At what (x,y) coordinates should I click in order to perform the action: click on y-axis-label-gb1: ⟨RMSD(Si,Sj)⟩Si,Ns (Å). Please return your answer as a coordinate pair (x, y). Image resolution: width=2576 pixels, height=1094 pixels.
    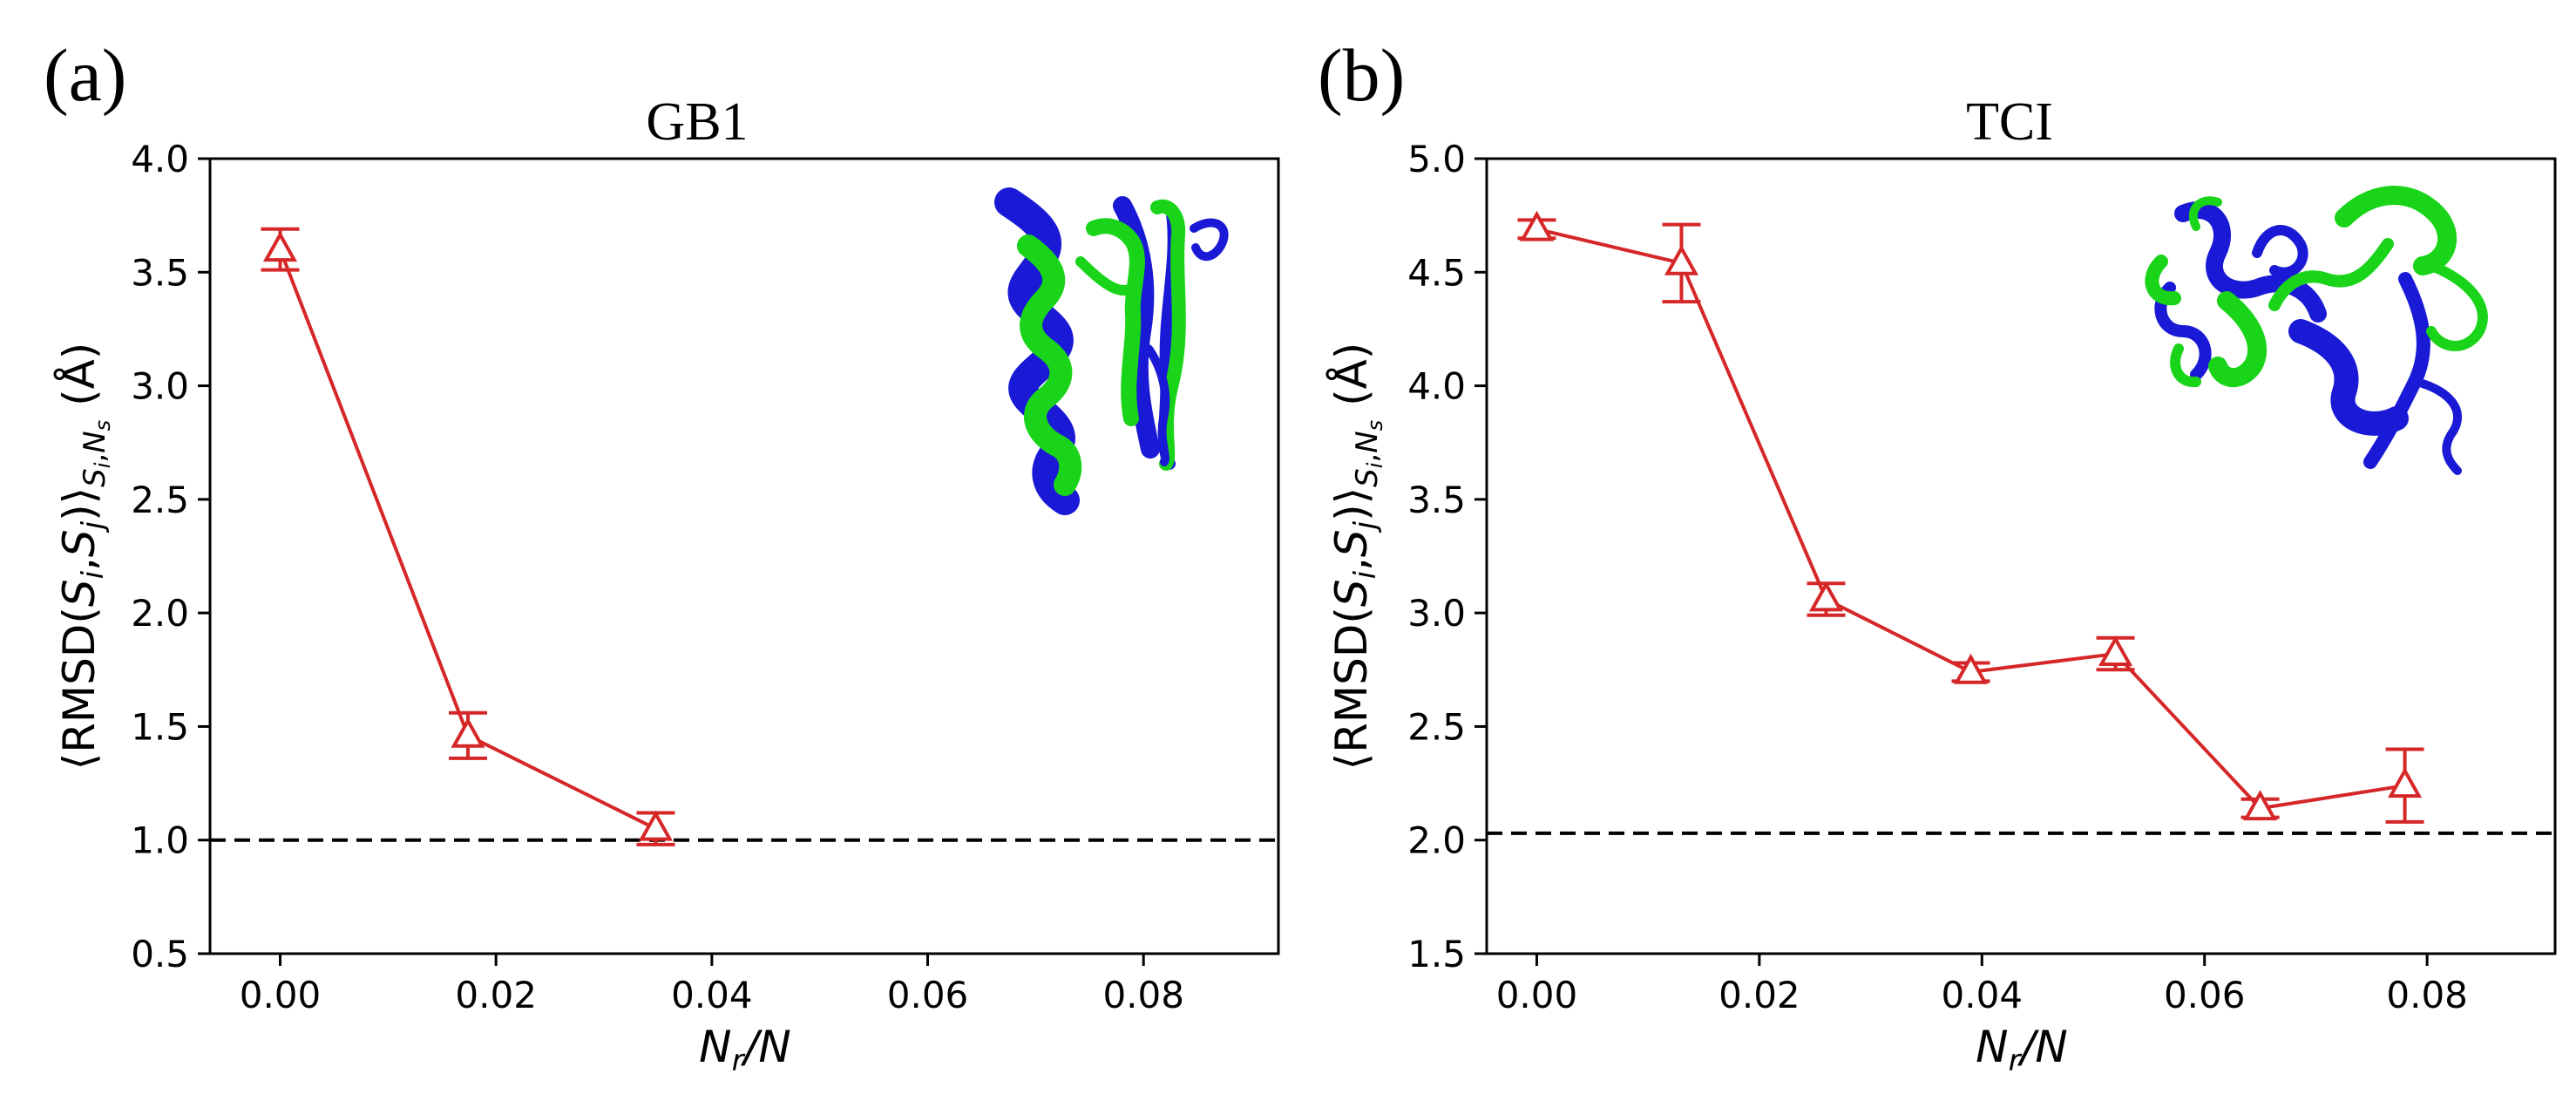
    Looking at the image, I should click on (84, 557).